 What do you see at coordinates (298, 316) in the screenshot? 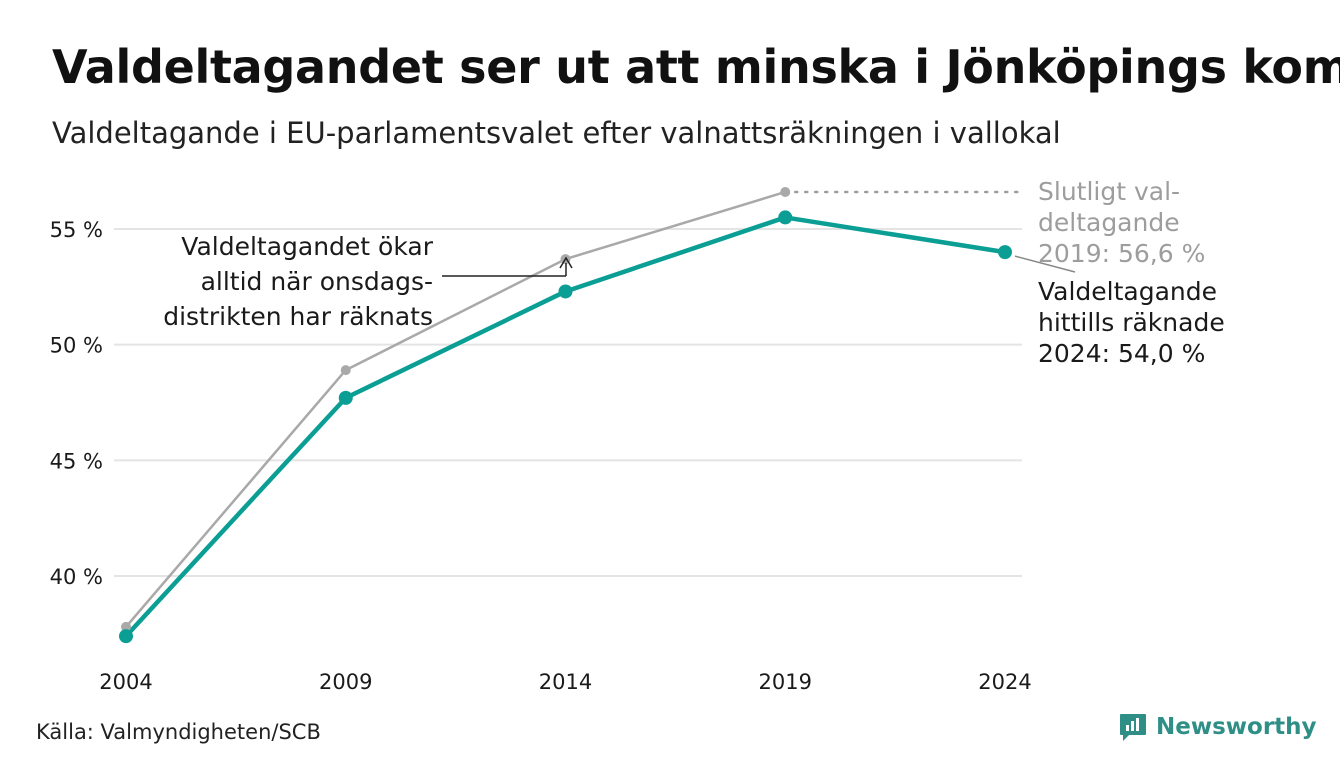
I see `annotation-increase-line: distrikten har räknats` at bounding box center [298, 316].